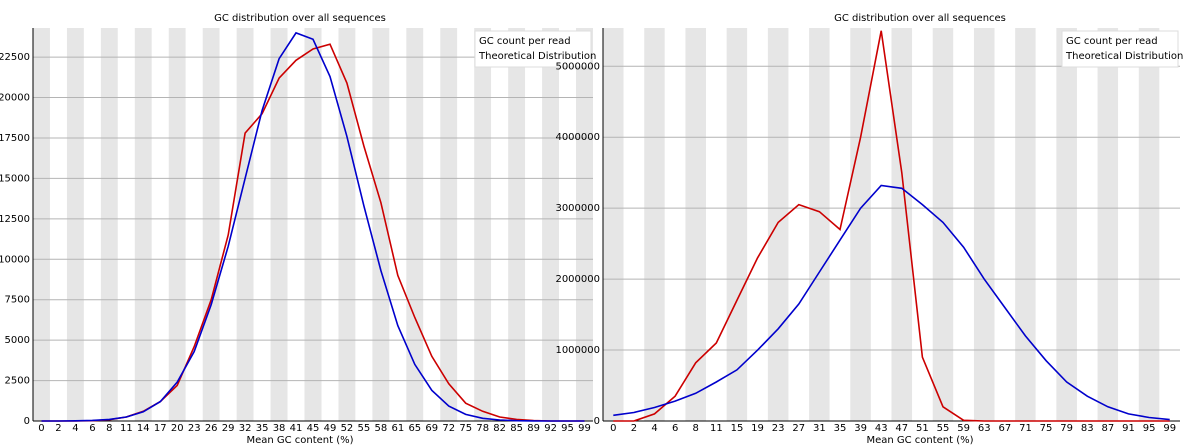 The height and width of the screenshot is (448, 1200). What do you see at coordinates (1087, 428) in the screenshot?
I see `x-tick-label: 83` at bounding box center [1087, 428].